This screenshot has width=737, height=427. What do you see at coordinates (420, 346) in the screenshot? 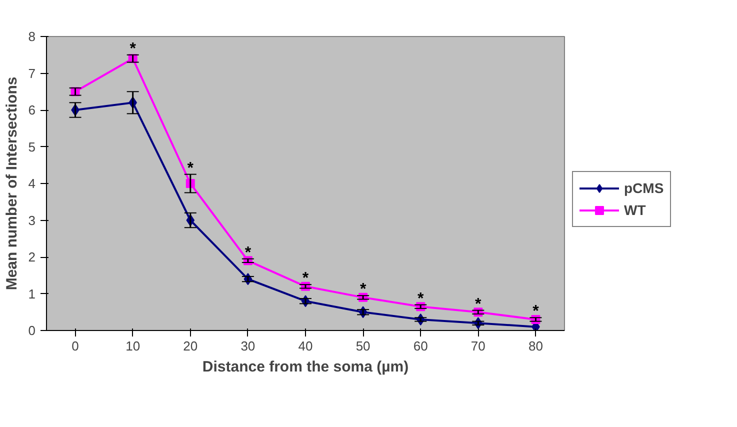
I see `x-tick-label: 60` at bounding box center [420, 346].